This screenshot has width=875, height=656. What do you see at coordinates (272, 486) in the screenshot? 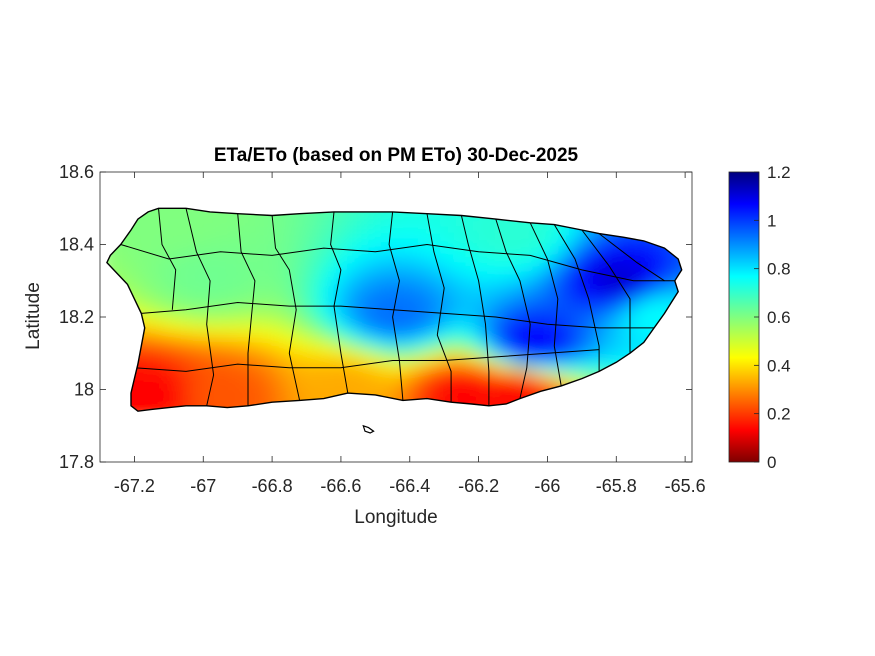
I see `x-tick-label: -66.8` at bounding box center [272, 486].